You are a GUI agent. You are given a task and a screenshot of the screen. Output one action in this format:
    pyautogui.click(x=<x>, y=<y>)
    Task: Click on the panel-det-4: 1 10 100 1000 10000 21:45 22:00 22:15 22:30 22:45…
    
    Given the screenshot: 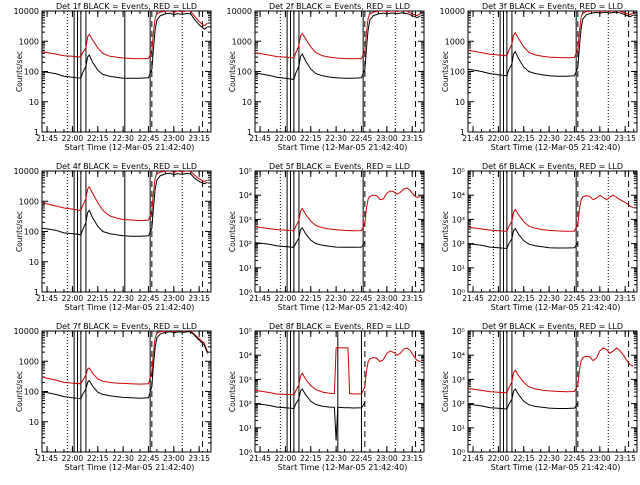 What is the action you would take?
    pyautogui.click(x=113, y=237)
    